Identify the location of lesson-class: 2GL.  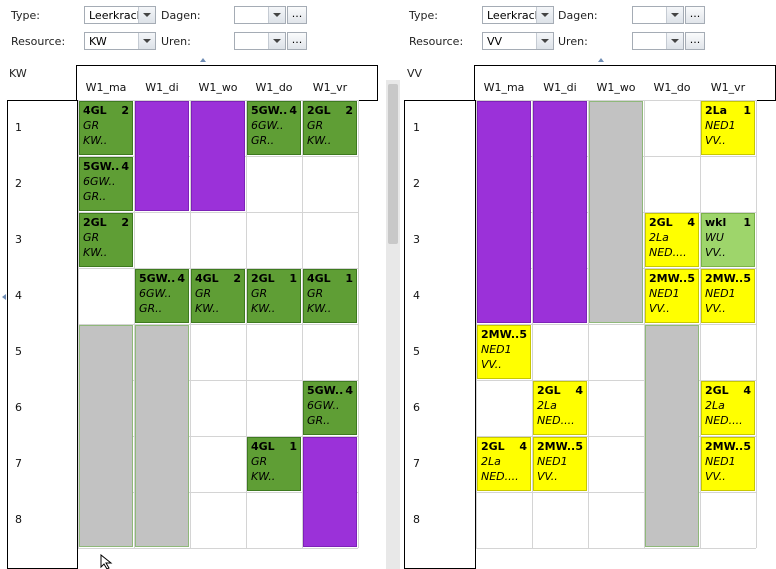
(661, 222).